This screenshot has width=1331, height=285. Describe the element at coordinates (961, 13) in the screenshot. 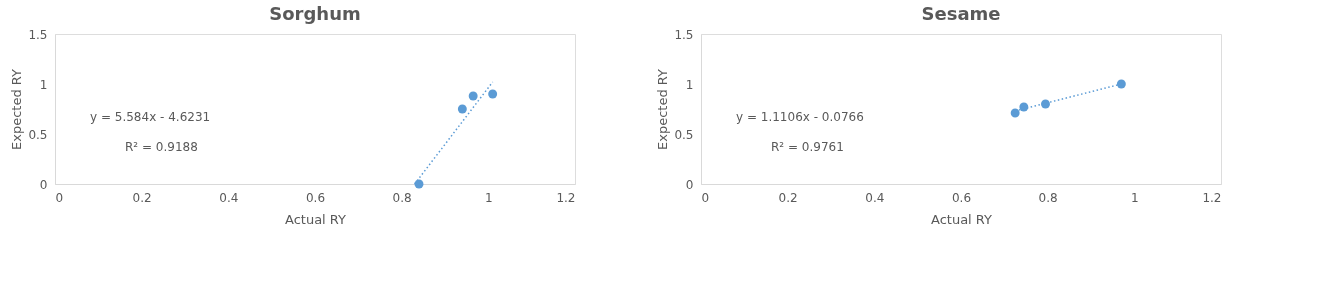

I see `chart-title: Sesame` at that location.